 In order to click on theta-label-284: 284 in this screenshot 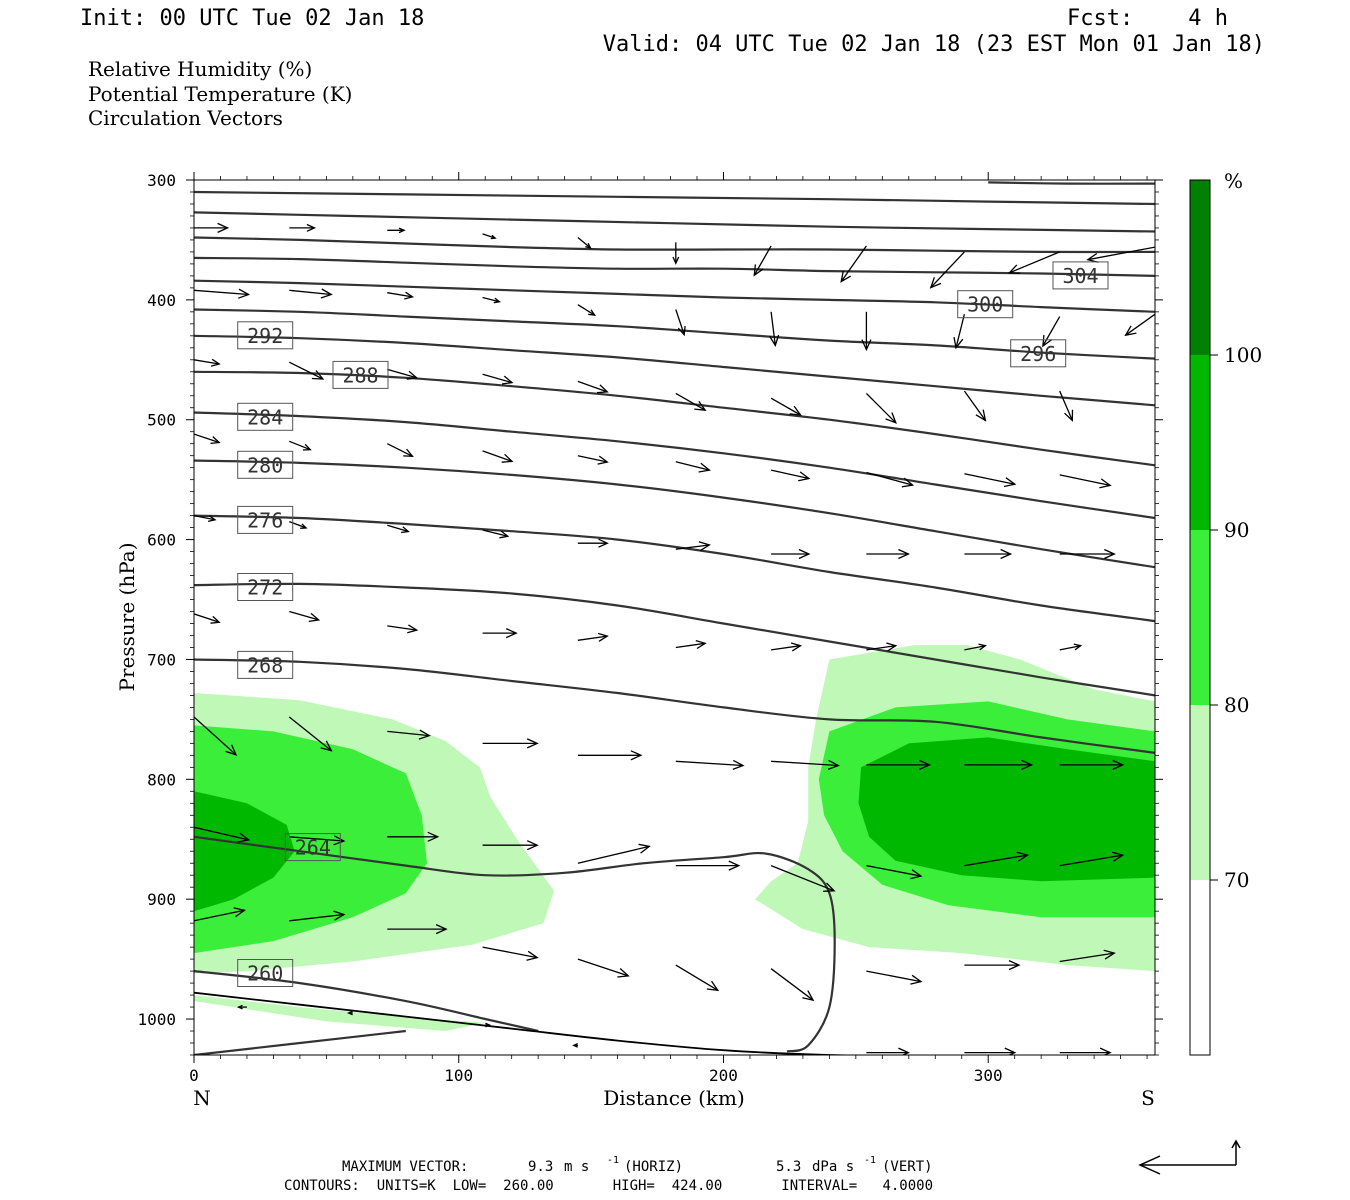, I will do `click(265, 416)`.